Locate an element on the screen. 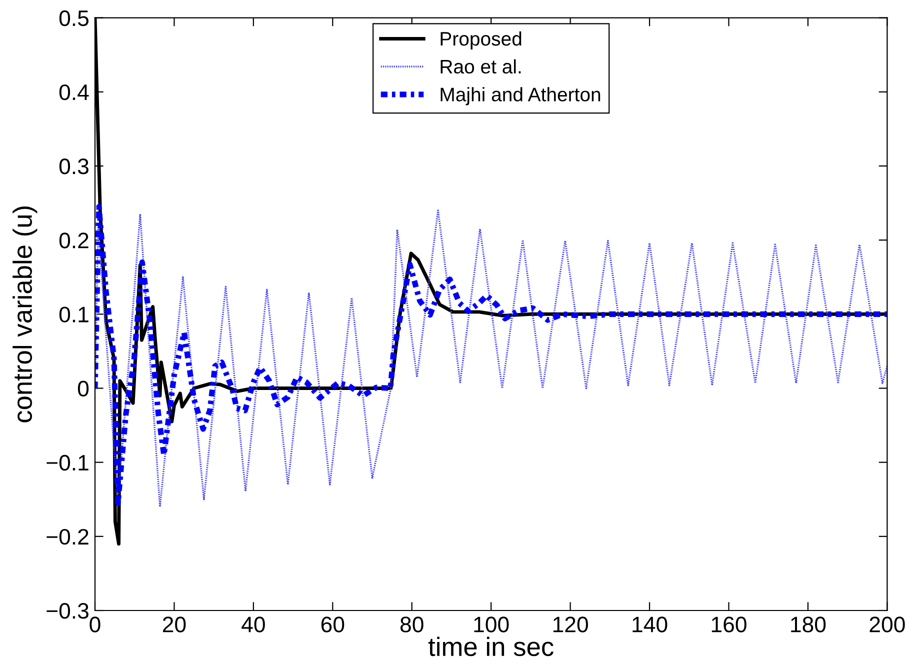 This screenshot has height=660, width=909. y-tick-label: −0.3 is located at coordinates (67, 611).